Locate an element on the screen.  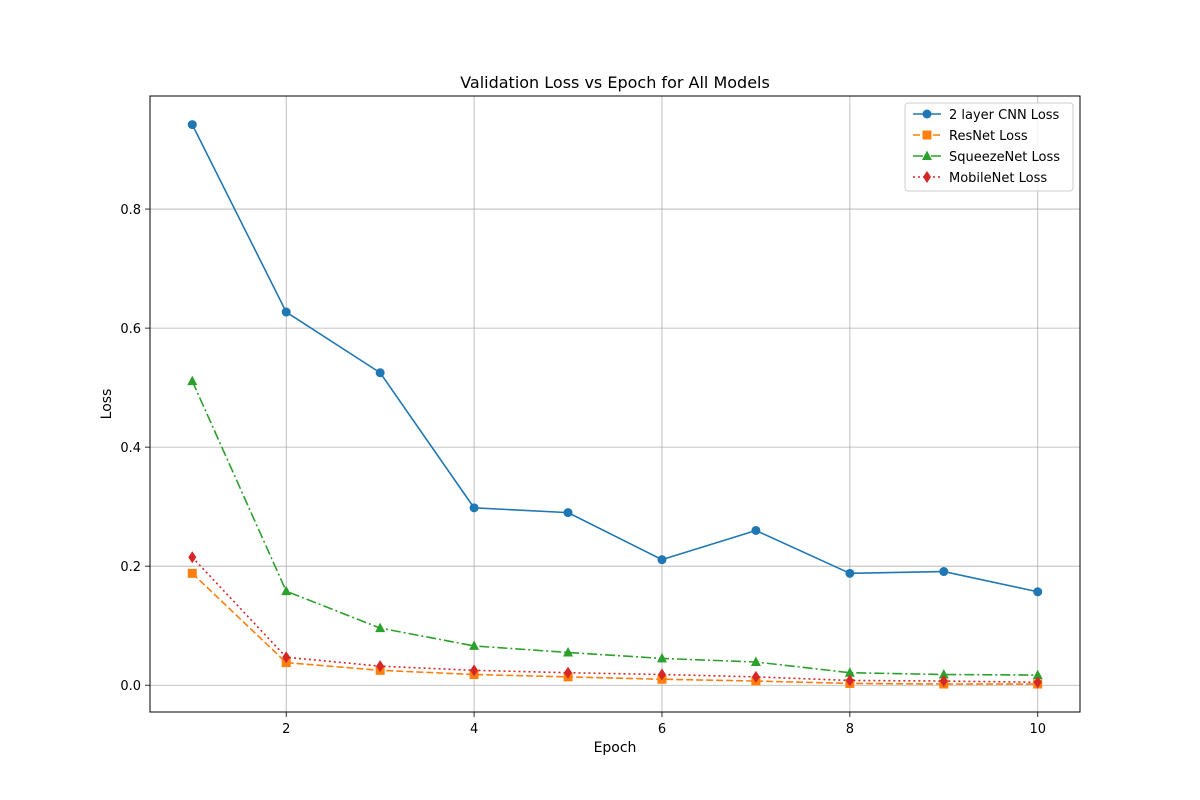
series-resnet-loss is located at coordinates (615, 628).